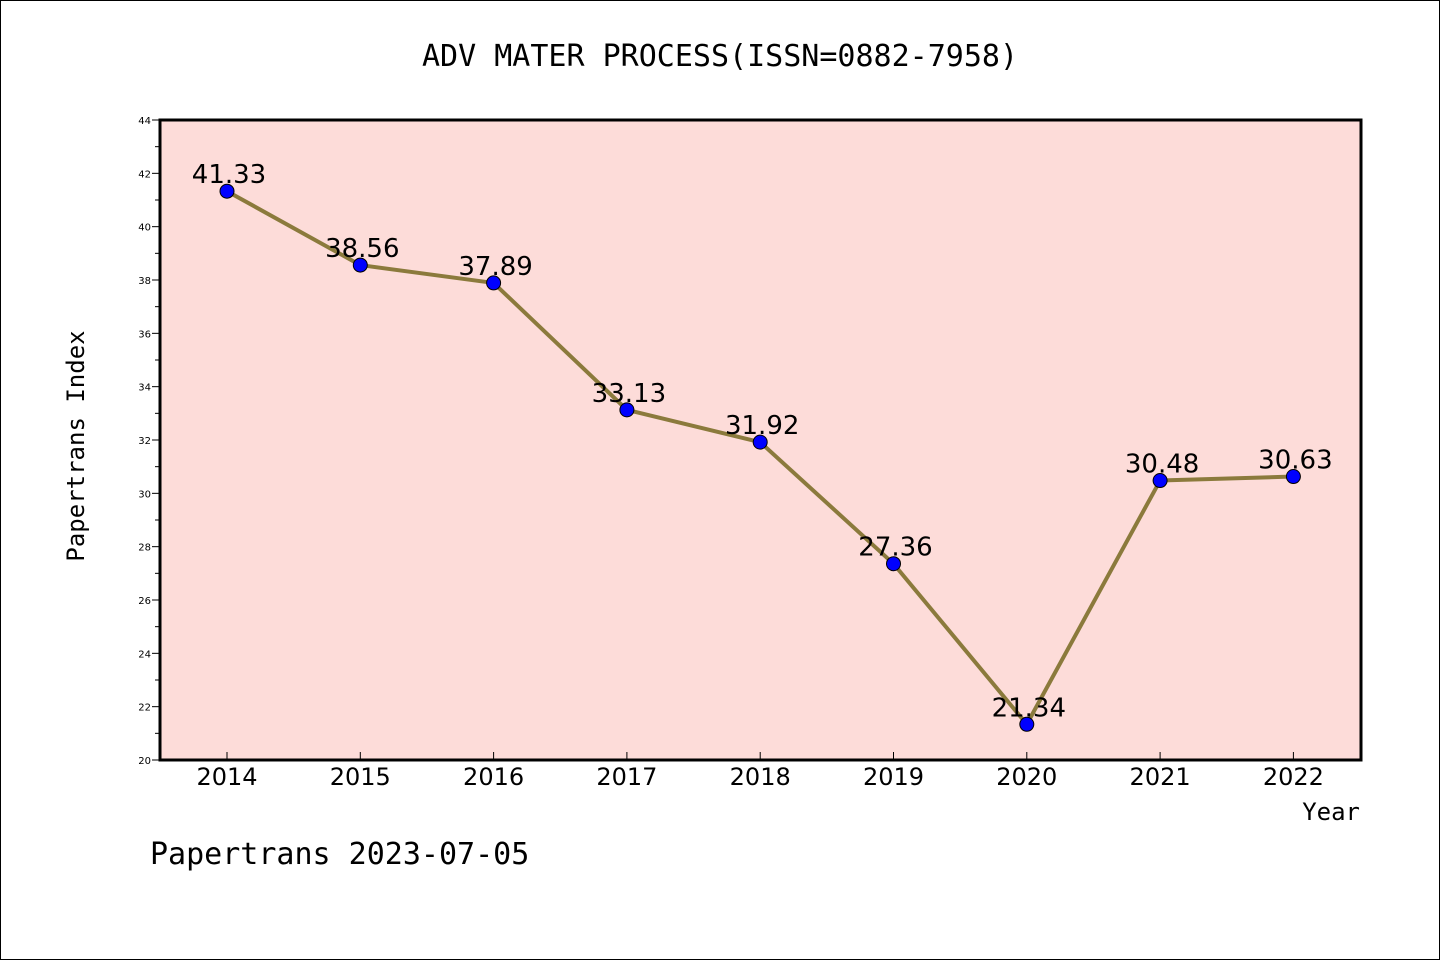  I want to click on data-label: 37.89, so click(495, 267).